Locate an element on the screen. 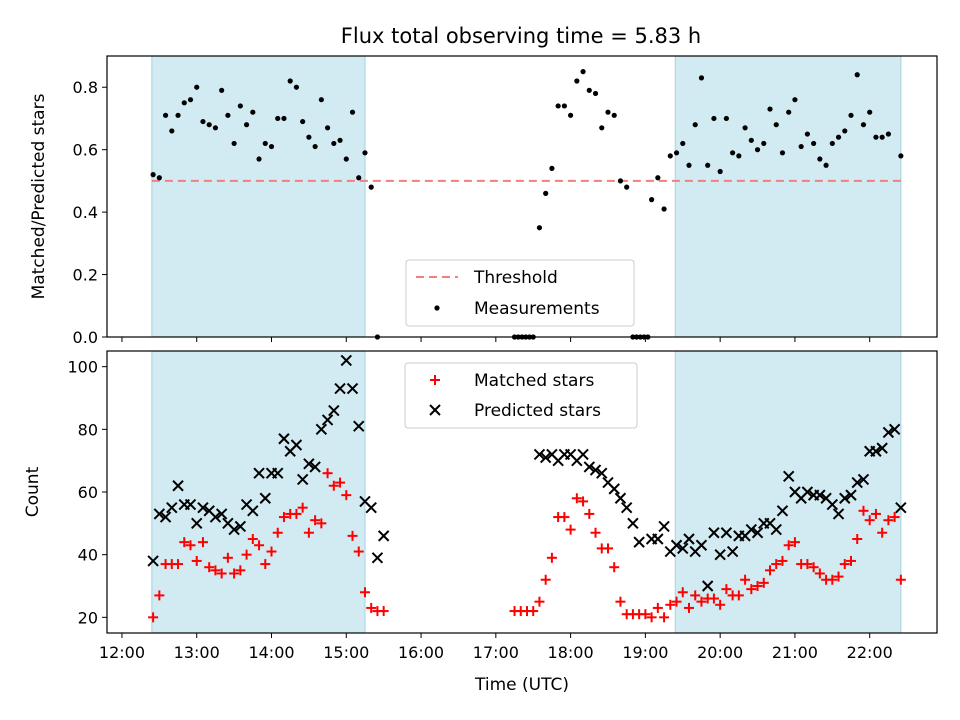 The height and width of the screenshot is (720, 960). x-tick-label: 16:00 is located at coordinates (421, 652).